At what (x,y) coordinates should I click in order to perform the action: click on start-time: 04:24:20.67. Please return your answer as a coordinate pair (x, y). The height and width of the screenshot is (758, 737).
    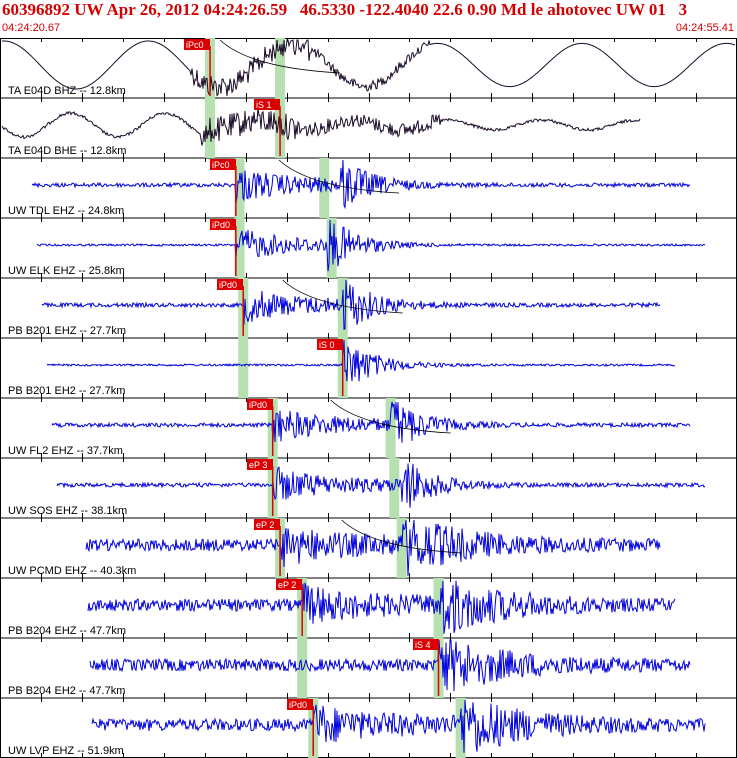
    Looking at the image, I should click on (31, 28).